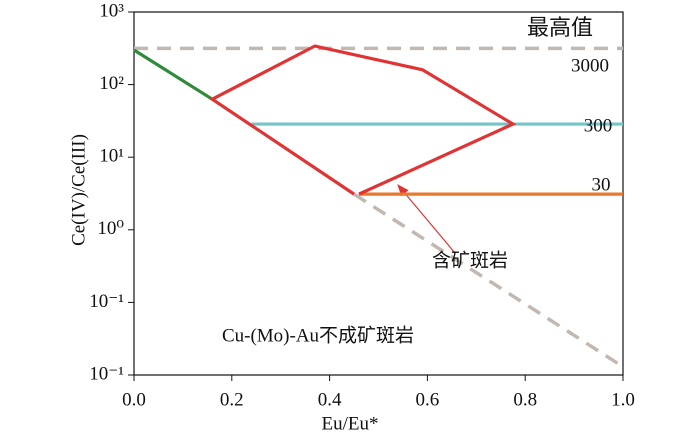 This screenshot has width=700, height=435. Describe the element at coordinates (350, 423) in the screenshot. I see `x-axis-label: Eu/Eu*` at that location.